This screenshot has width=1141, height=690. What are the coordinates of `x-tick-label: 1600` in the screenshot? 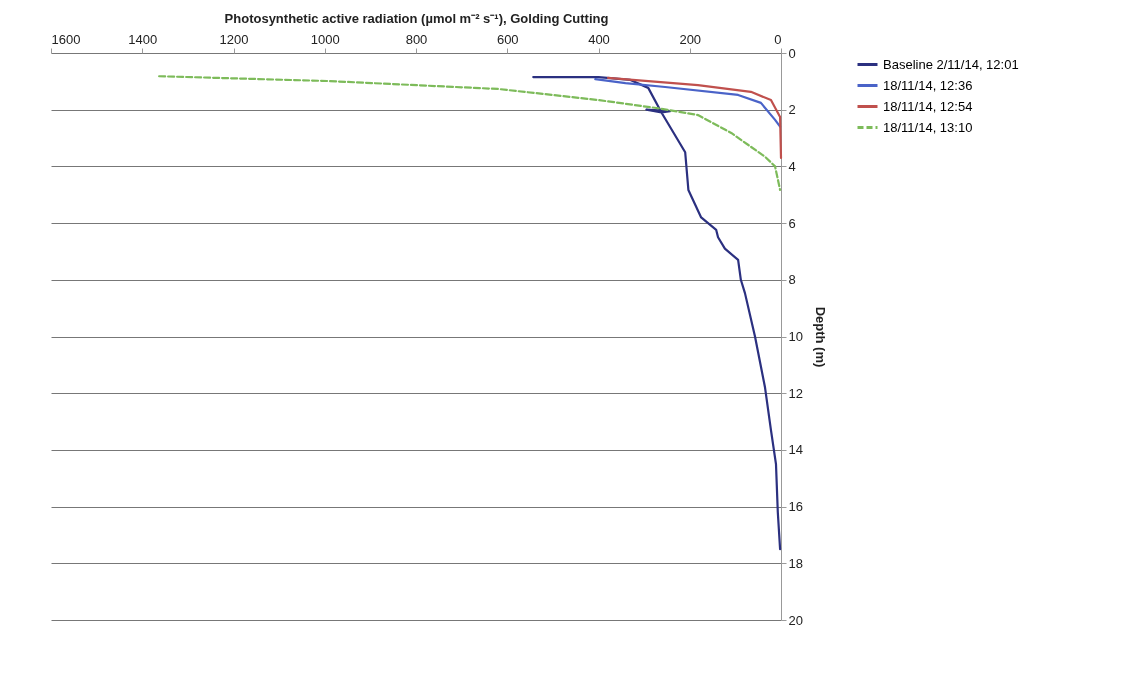 It's located at (66, 39).